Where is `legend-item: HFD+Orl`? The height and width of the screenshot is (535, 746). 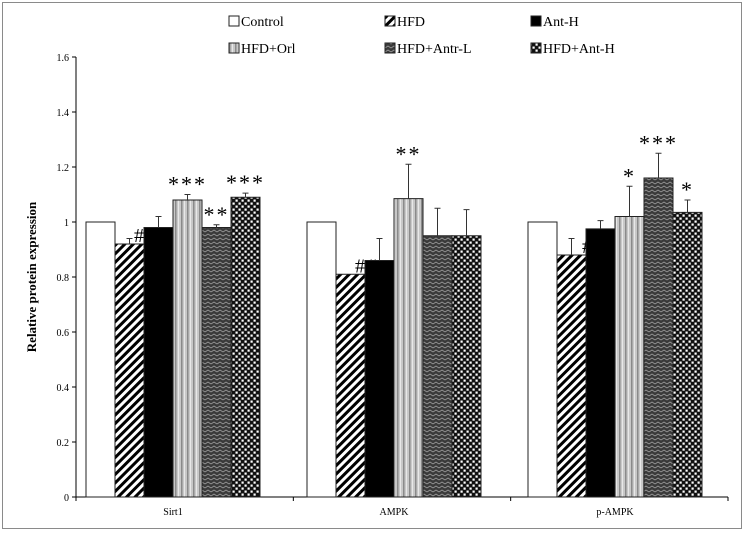 legend-item: HFD+Orl is located at coordinates (262, 49).